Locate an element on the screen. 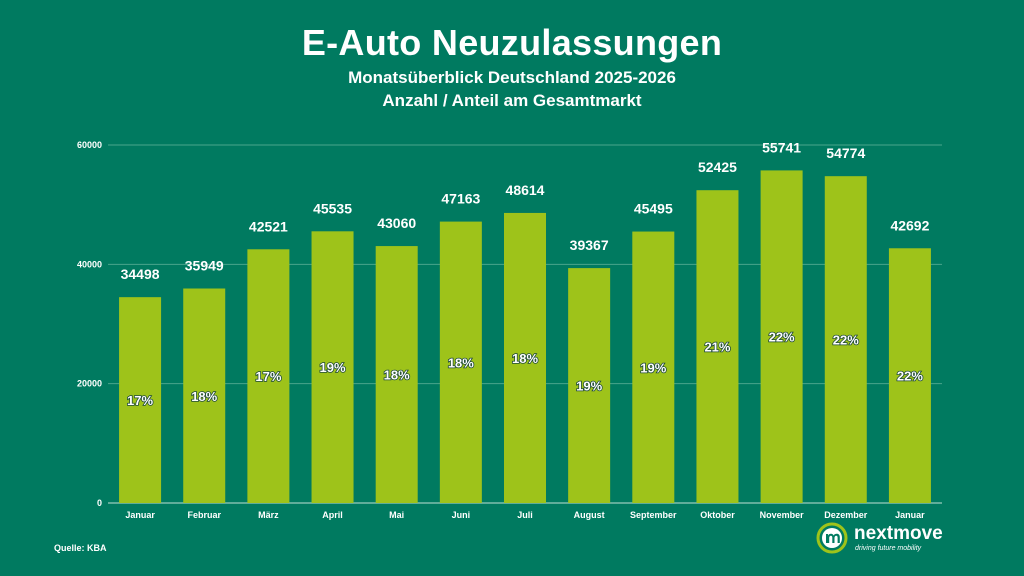 The height and width of the screenshot is (576, 1024). value-label: 47163 is located at coordinates (460, 199).